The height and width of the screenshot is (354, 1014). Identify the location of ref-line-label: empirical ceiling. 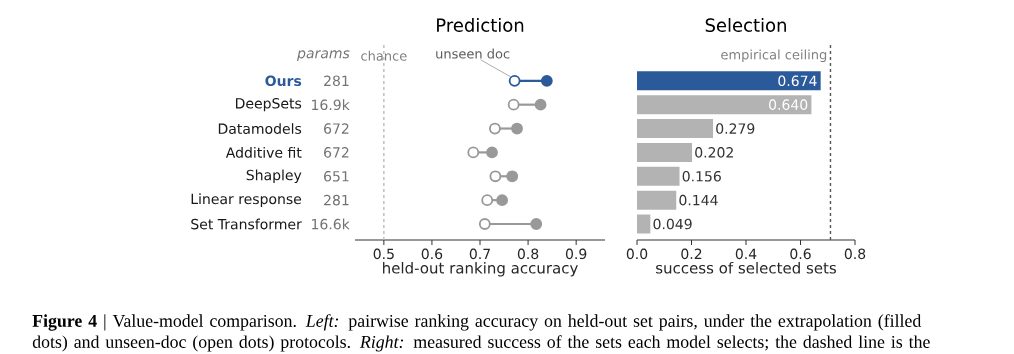
(774, 56).